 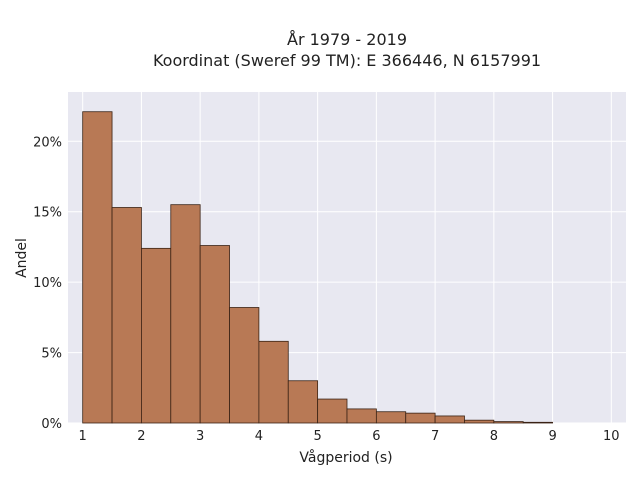 I want to click on y-tick-label: 20%, so click(x=47, y=142).